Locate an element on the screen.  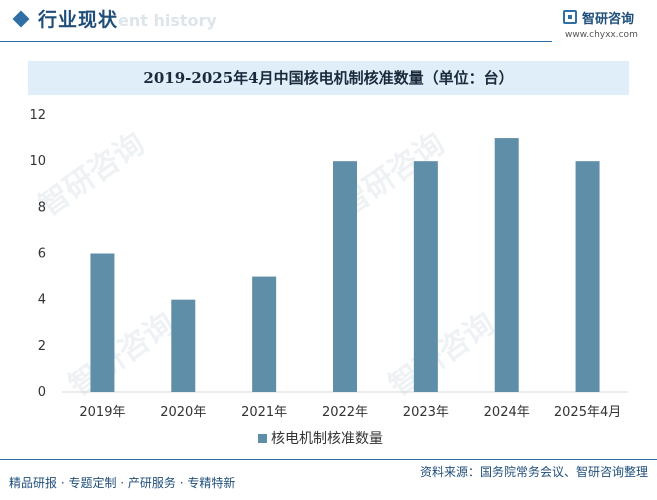
y-tick-label: 2 is located at coordinates (42, 346).